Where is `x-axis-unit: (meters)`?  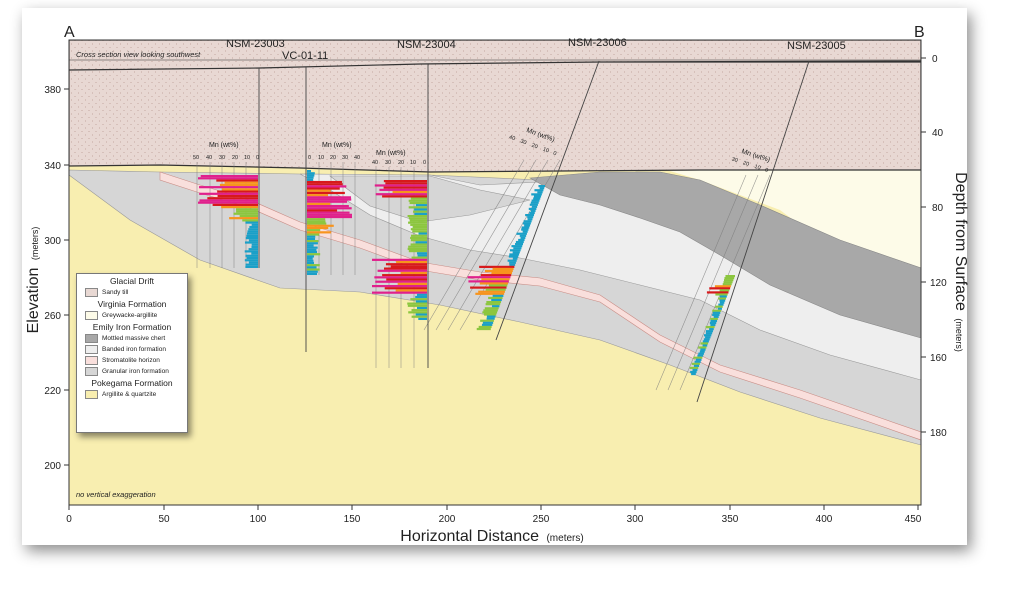 x-axis-unit: (meters) is located at coordinates (564, 538).